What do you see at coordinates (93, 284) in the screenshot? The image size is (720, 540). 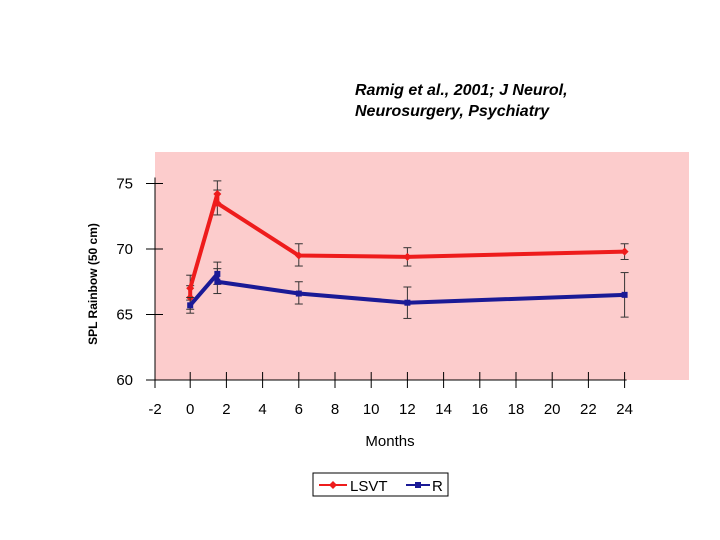 I see `y-axis-title: SPL Rainbow (50 cm)` at bounding box center [93, 284].